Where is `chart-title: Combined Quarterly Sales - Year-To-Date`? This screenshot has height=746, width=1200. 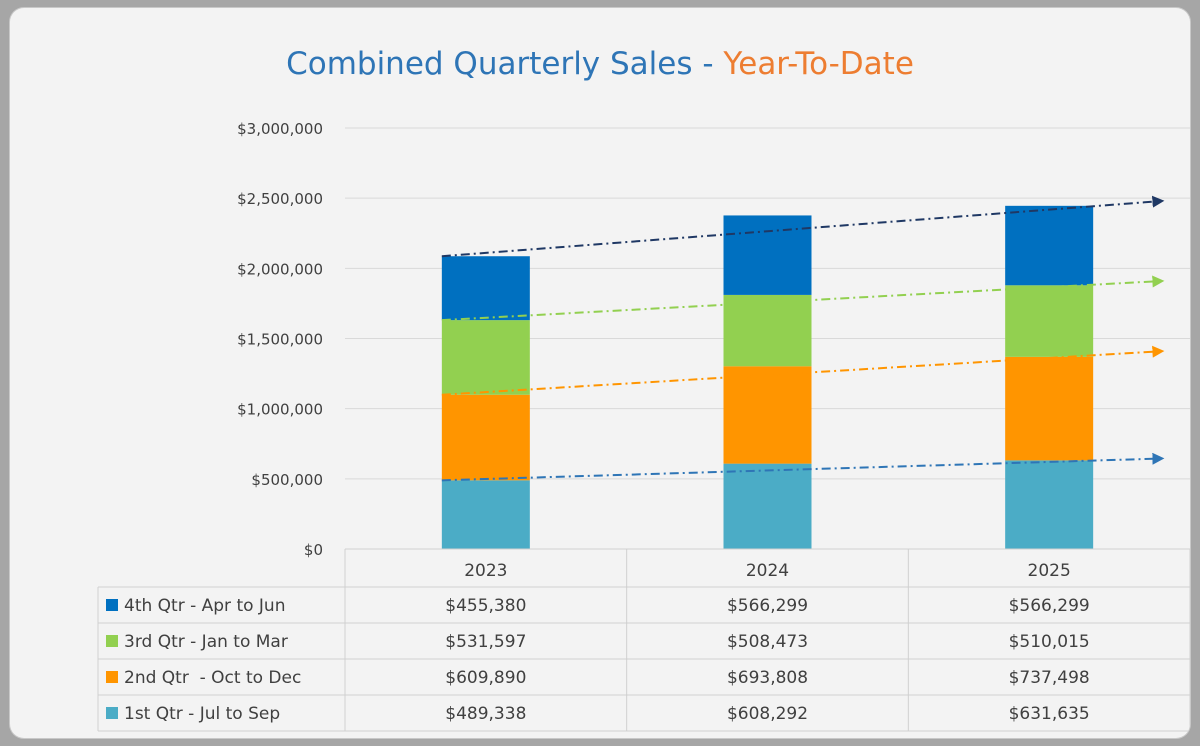
chart-title: Combined Quarterly Sales - Year-To-Date is located at coordinates (600, 64).